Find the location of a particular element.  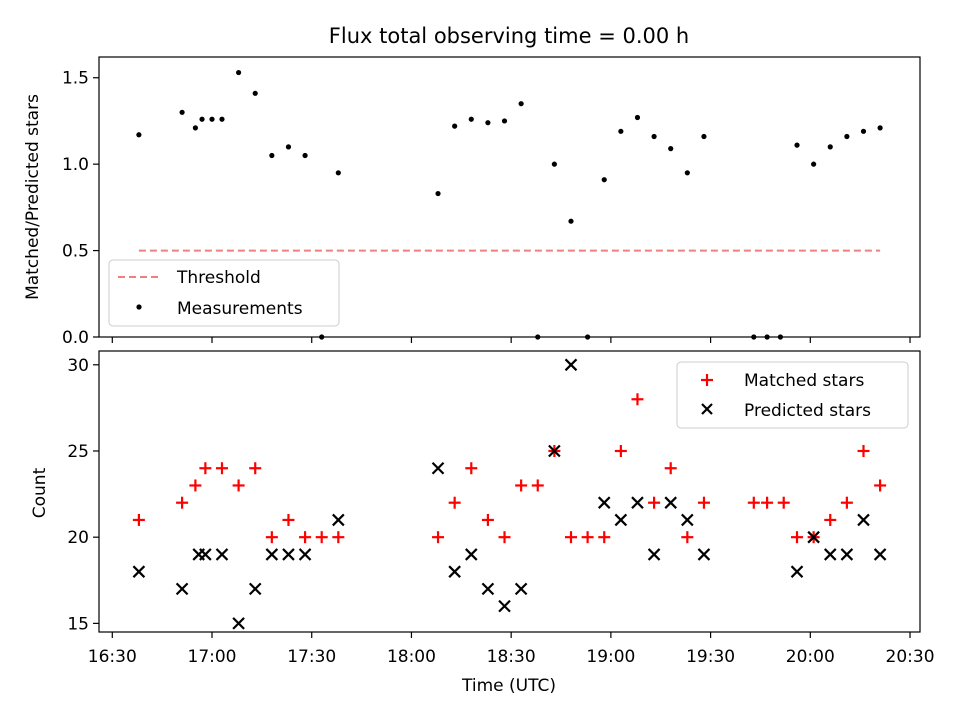

top-ytick-label: 0.0 is located at coordinates (75, 338).